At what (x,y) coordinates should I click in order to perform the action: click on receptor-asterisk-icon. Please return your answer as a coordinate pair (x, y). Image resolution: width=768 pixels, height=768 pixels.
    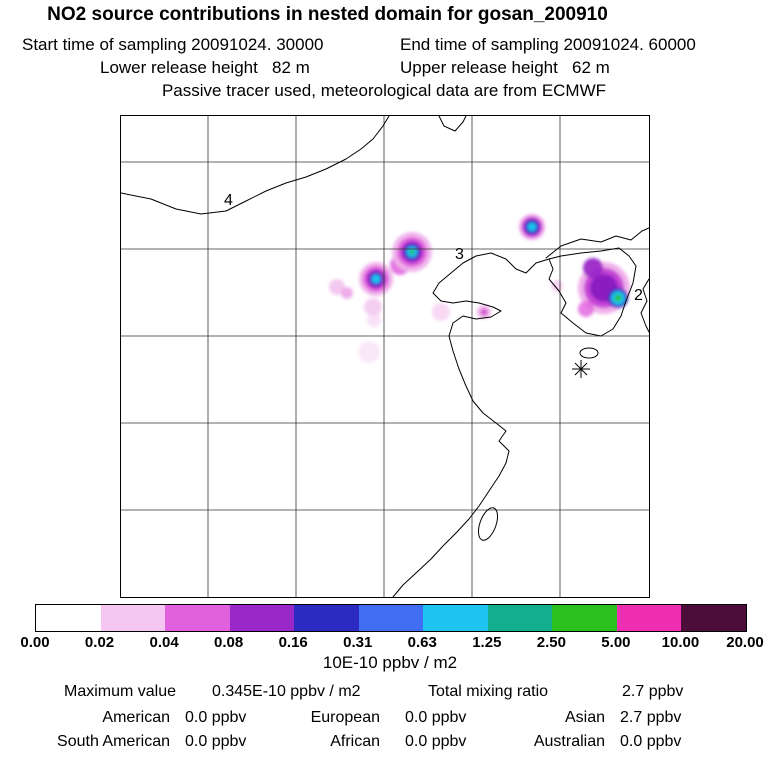
    Looking at the image, I should click on (581, 369).